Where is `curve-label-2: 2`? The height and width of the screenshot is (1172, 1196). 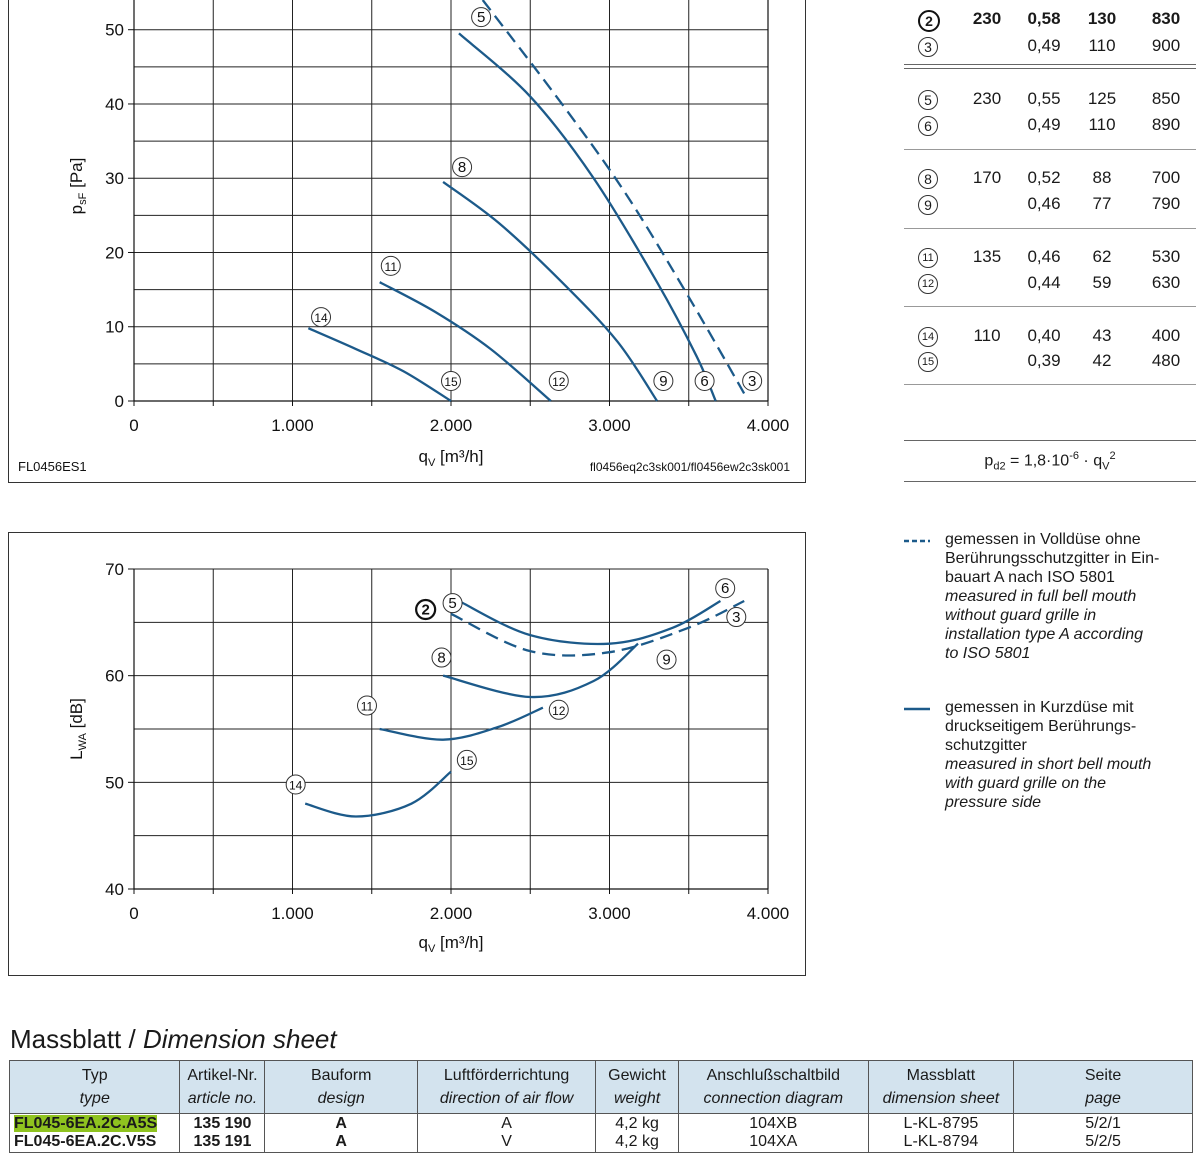
curve-label-2: 2 is located at coordinates (426, 609).